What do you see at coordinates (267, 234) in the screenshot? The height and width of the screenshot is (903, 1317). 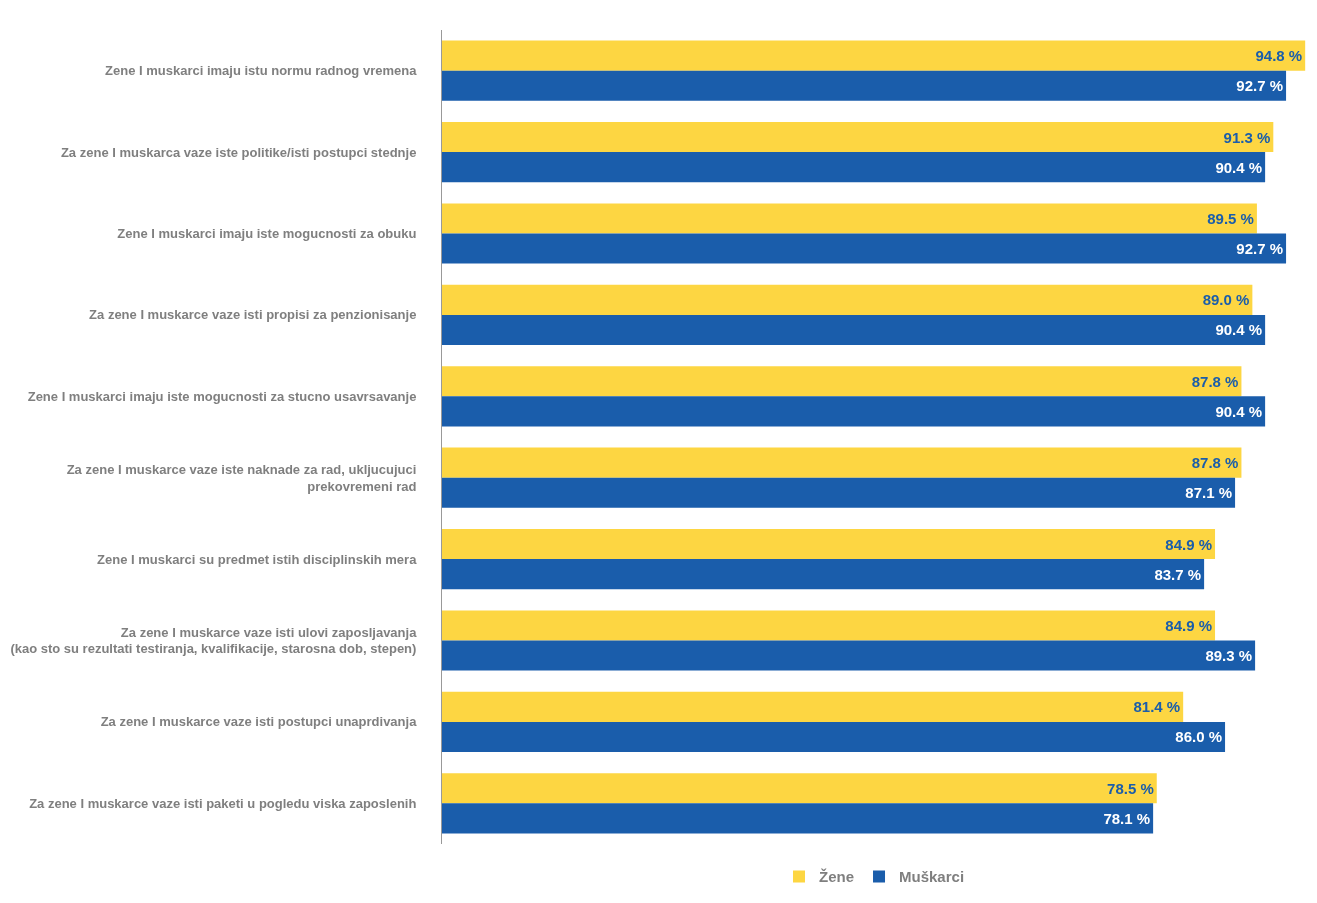 I see `y-tick-label: Zene I muskarci imaju iste mogucnosti za obuku` at bounding box center [267, 234].